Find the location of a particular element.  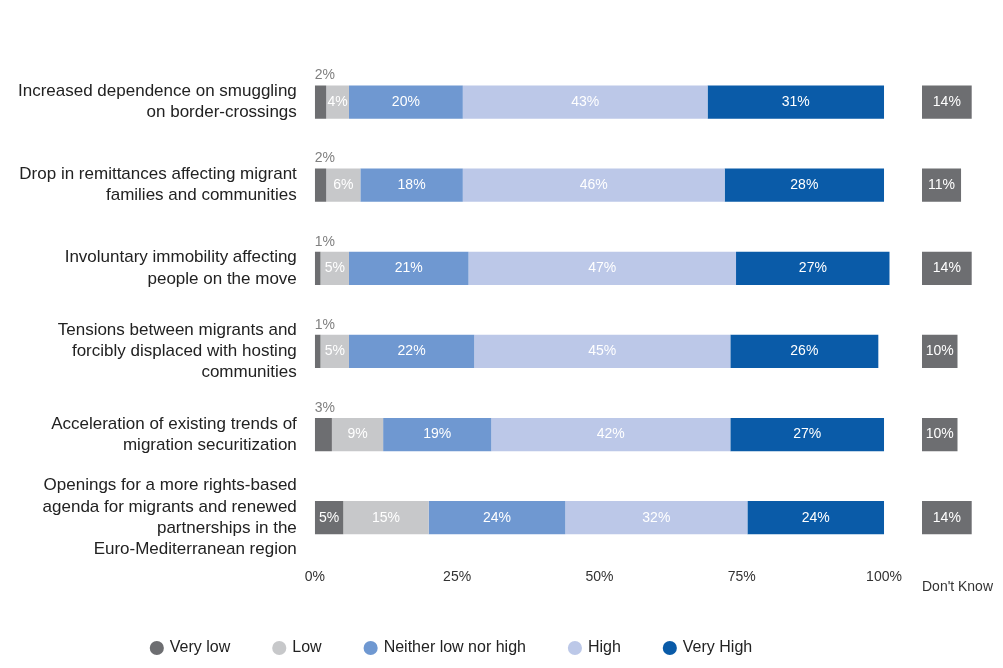

data-label: 18% is located at coordinates (411, 184).